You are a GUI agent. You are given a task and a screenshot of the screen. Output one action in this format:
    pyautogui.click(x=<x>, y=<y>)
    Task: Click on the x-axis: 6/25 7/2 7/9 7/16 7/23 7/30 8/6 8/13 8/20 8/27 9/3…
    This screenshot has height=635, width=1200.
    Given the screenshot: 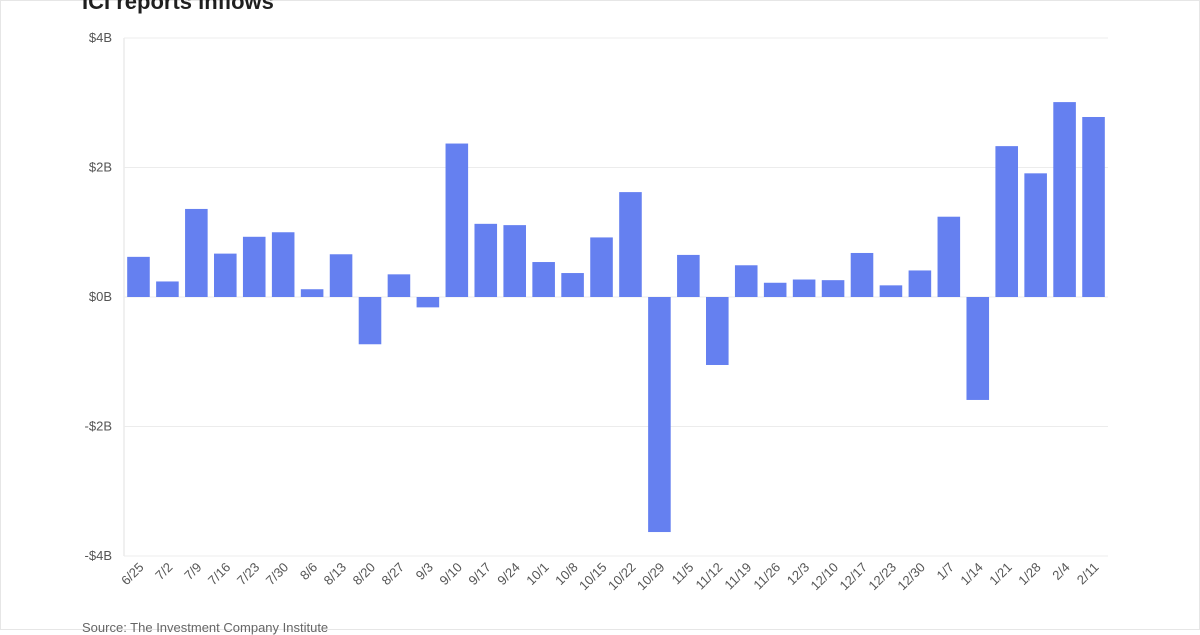 What is the action you would take?
    pyautogui.click(x=610, y=577)
    